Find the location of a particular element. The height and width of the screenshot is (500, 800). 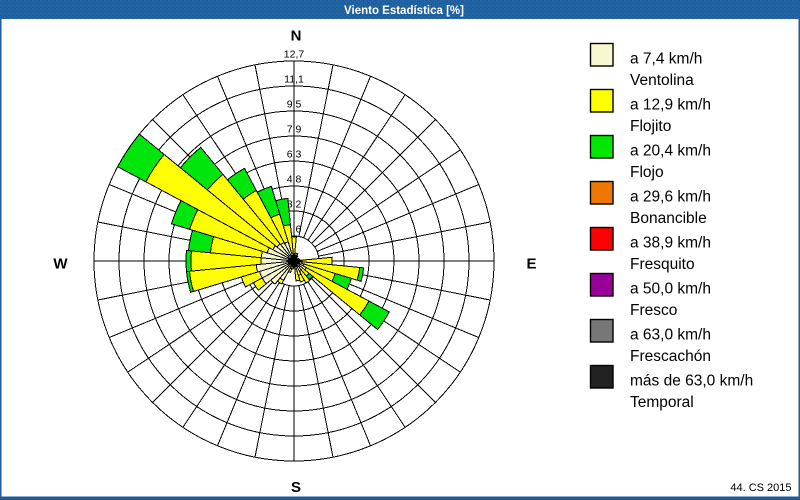

svg-text: 12,7 is located at coordinates (294, 55).